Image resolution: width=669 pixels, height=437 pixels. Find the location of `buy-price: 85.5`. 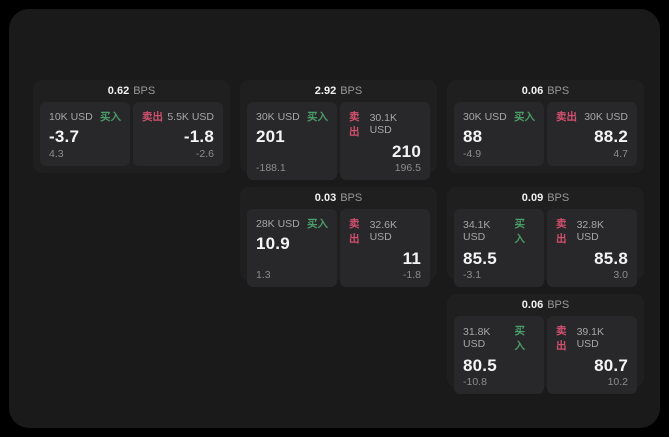

buy-price: 85.5 is located at coordinates (480, 258).